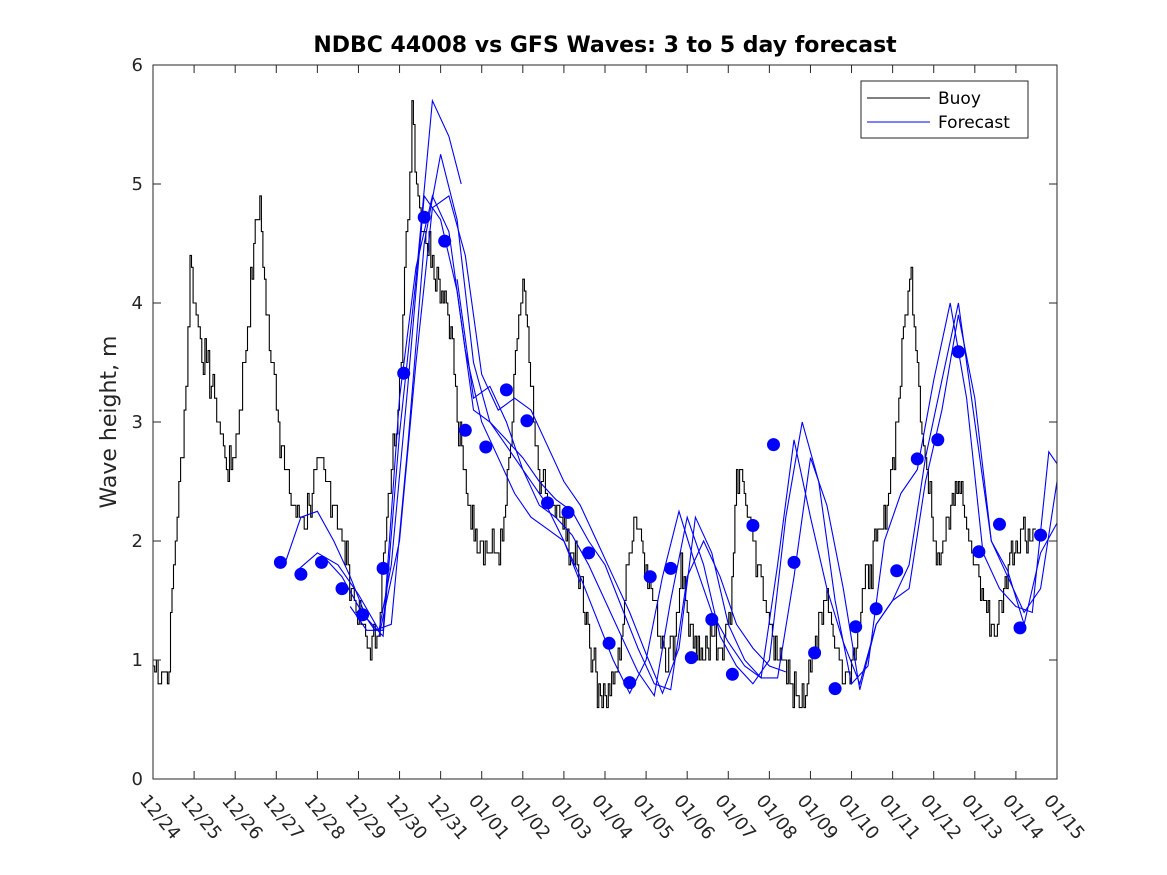  What do you see at coordinates (137, 422) in the screenshot?
I see `y-tick-label: 3` at bounding box center [137, 422].